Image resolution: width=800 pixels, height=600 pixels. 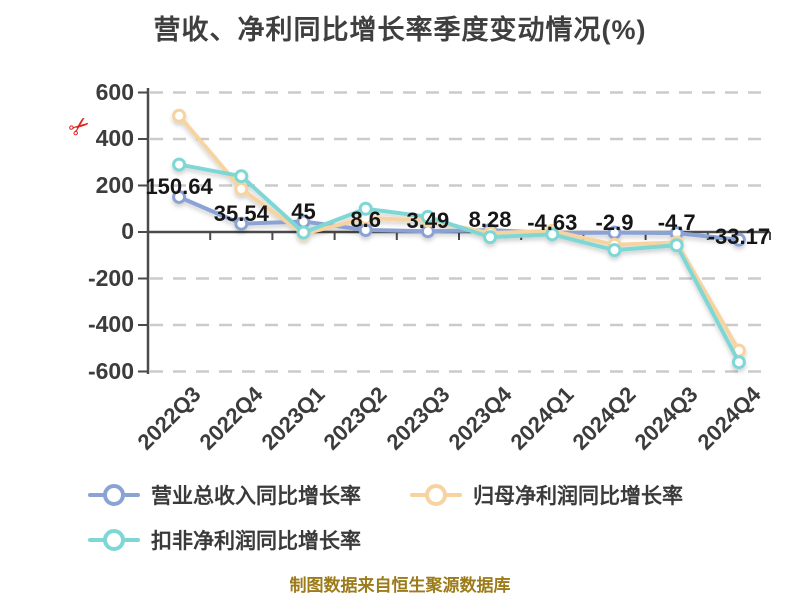 I want to click on data-point-label: 8.28, so click(x=490, y=220).